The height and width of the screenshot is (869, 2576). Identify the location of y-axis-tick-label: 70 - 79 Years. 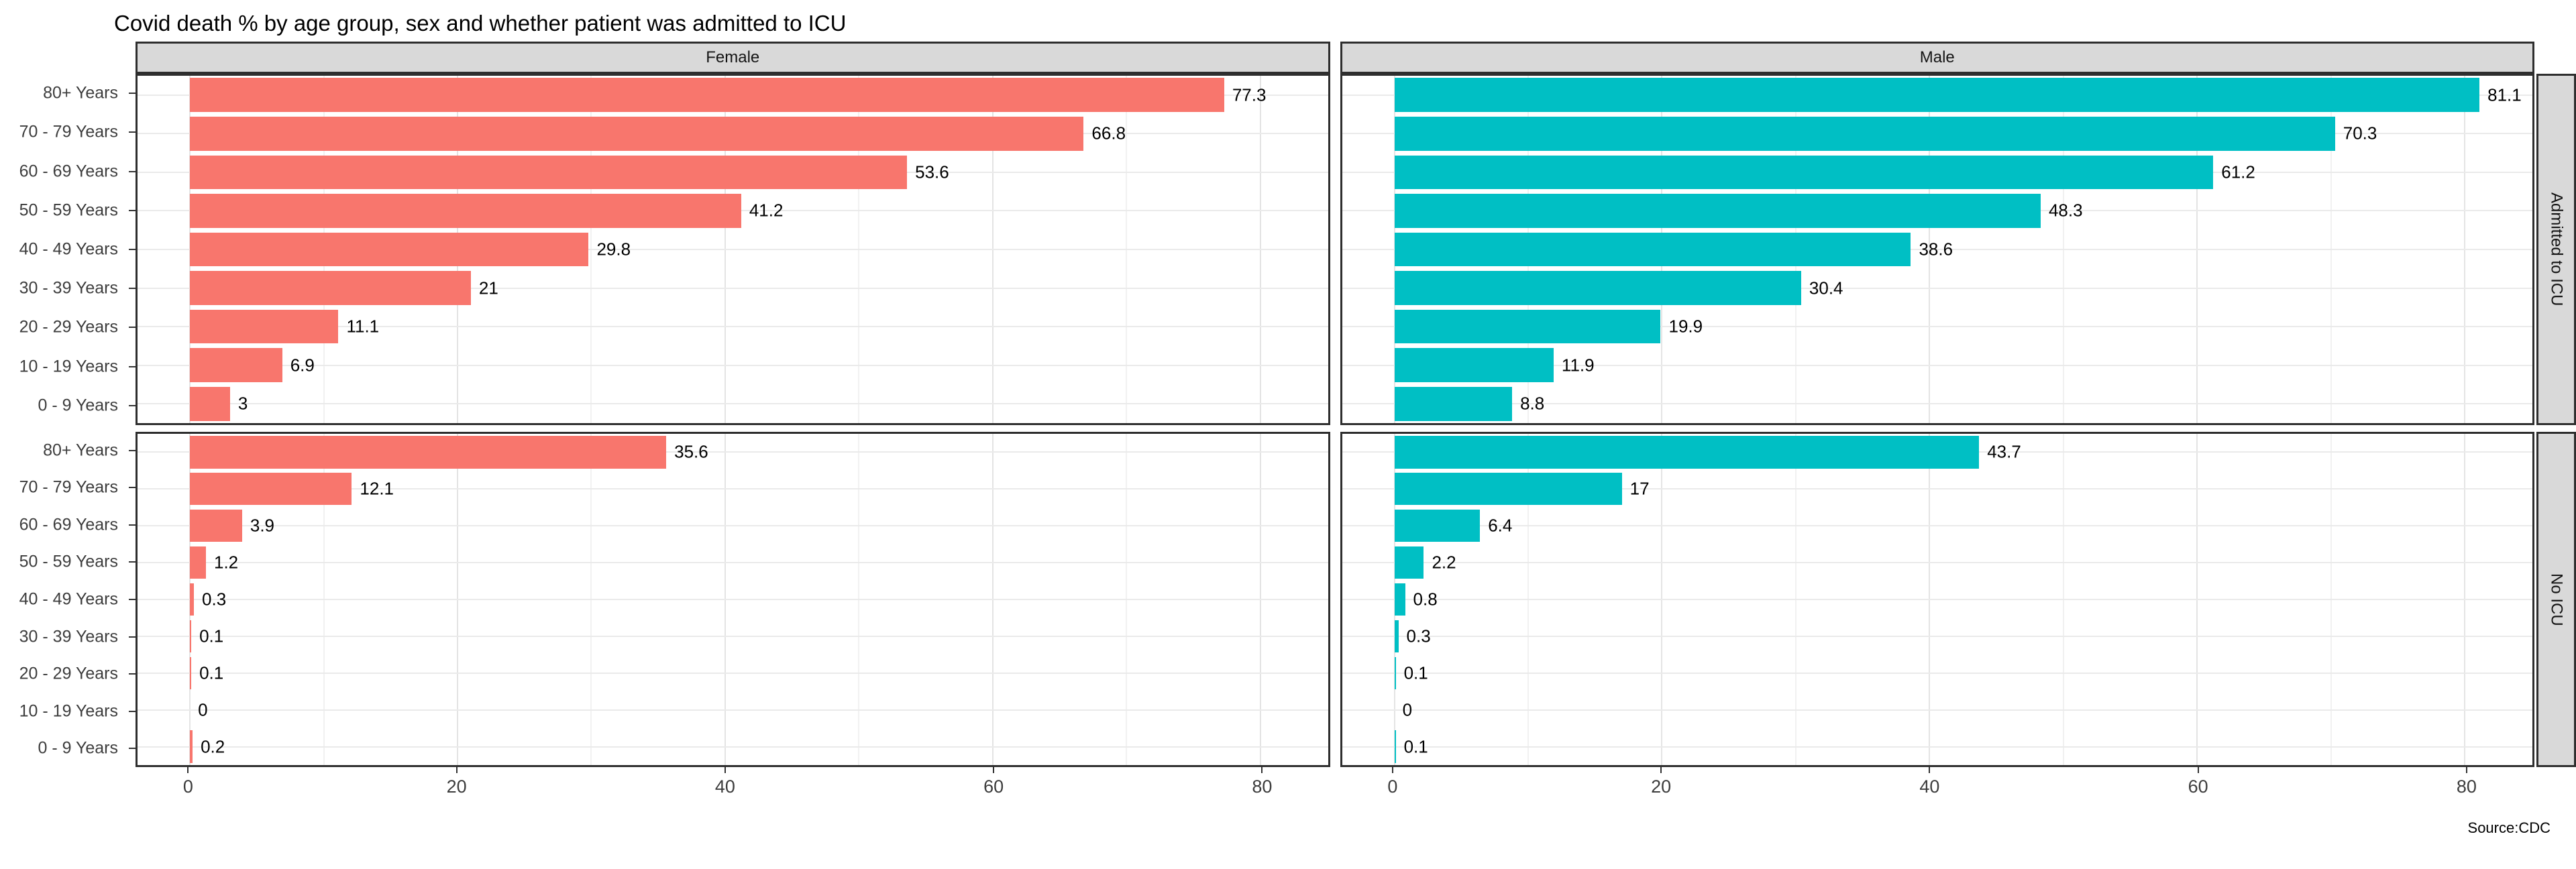
(68, 487).